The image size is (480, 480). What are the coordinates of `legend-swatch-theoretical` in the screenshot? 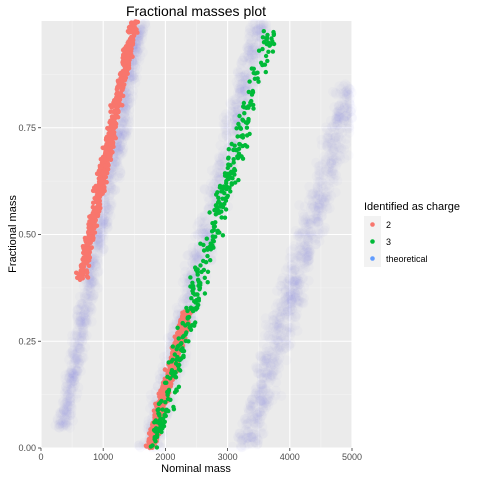 It's located at (372, 258).